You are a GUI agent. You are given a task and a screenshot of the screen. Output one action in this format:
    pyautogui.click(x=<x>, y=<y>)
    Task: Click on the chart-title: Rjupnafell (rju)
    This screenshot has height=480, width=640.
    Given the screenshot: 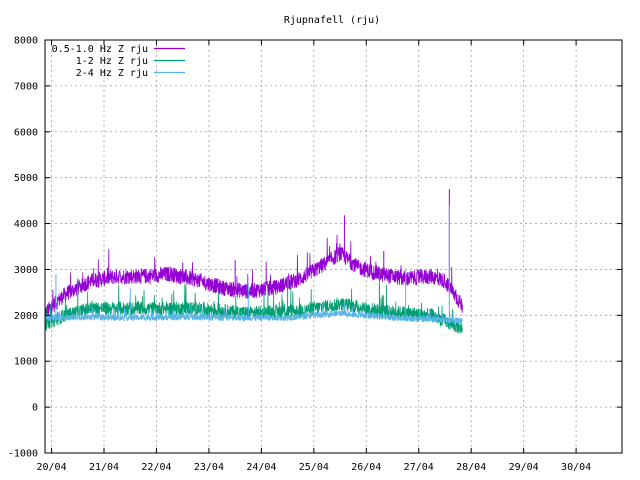 What is the action you would take?
    pyautogui.click(x=332, y=20)
    